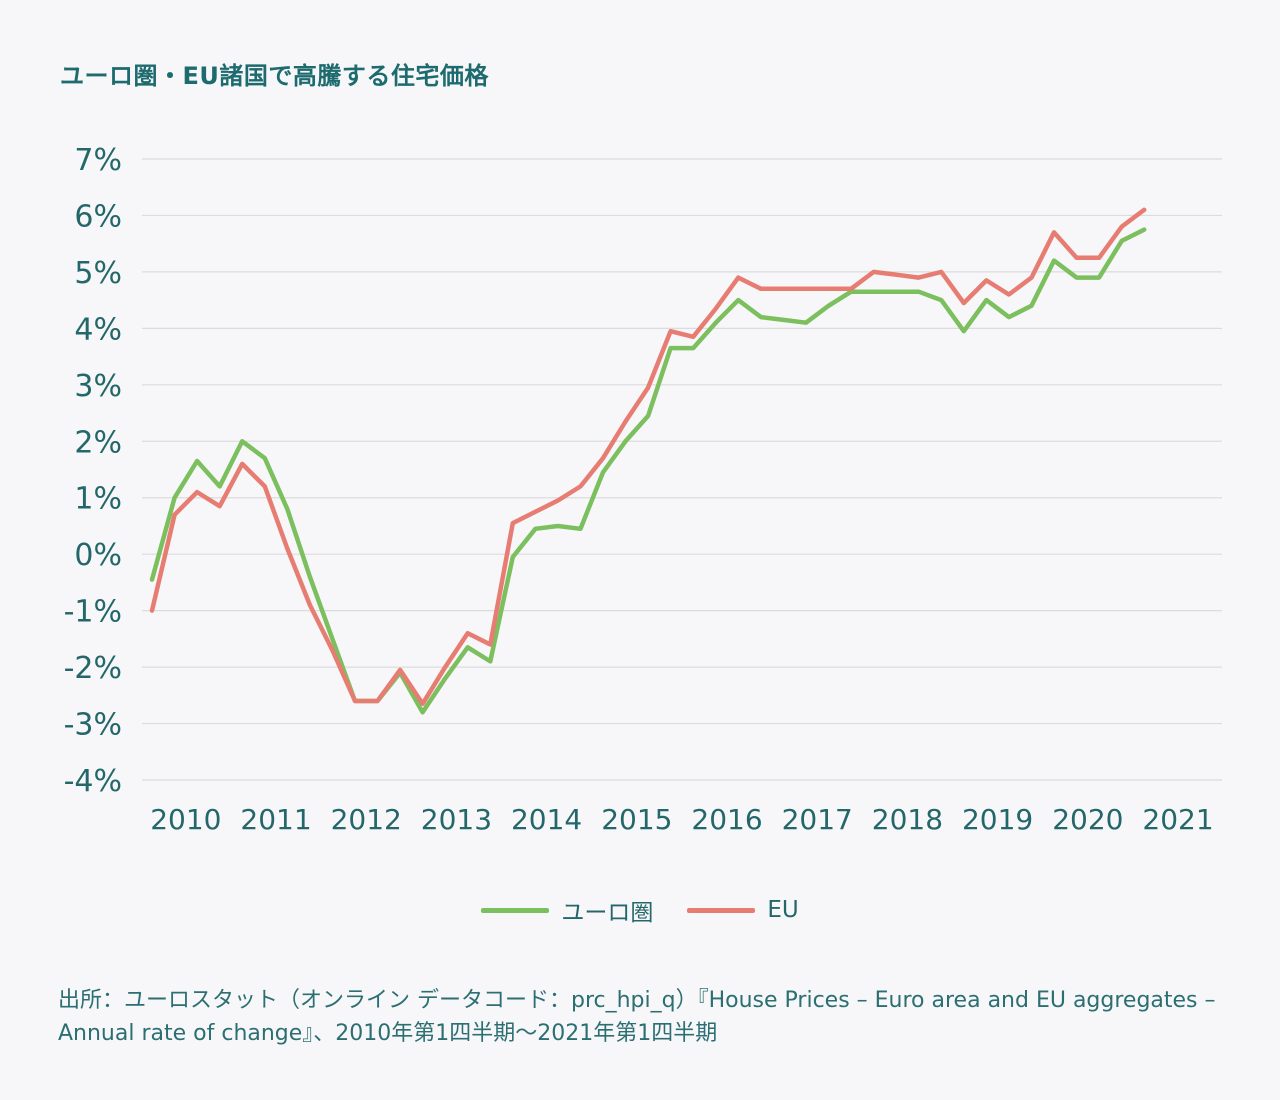  Describe the element at coordinates (93, 725) in the screenshot. I see `y-tick-label: -3%` at that location.